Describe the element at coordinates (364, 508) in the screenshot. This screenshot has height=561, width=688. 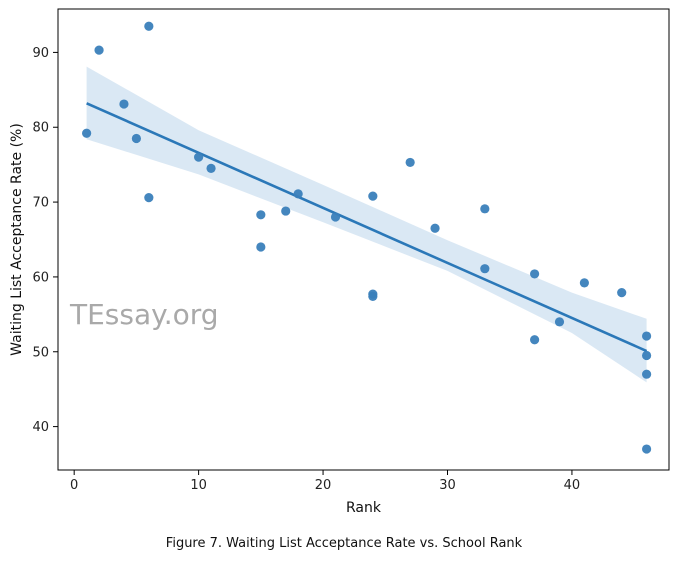
I see `x-axis-label: Rank` at that location.